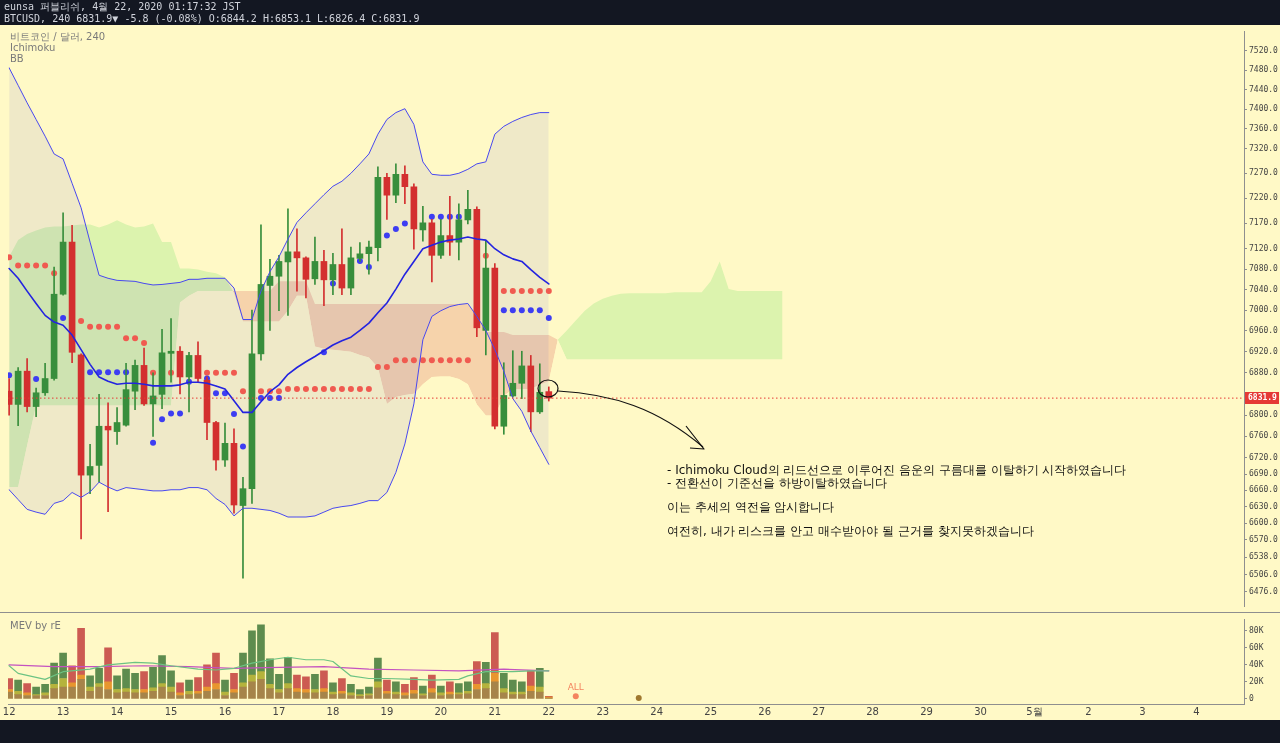  I want to click on x-tick-label: 29, so click(926, 711).